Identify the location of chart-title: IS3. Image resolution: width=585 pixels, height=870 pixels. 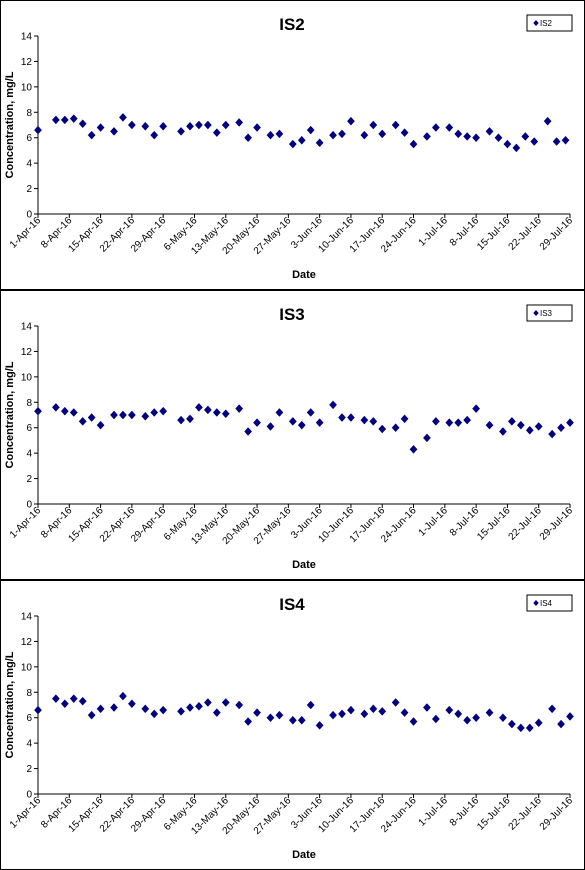
(292, 314).